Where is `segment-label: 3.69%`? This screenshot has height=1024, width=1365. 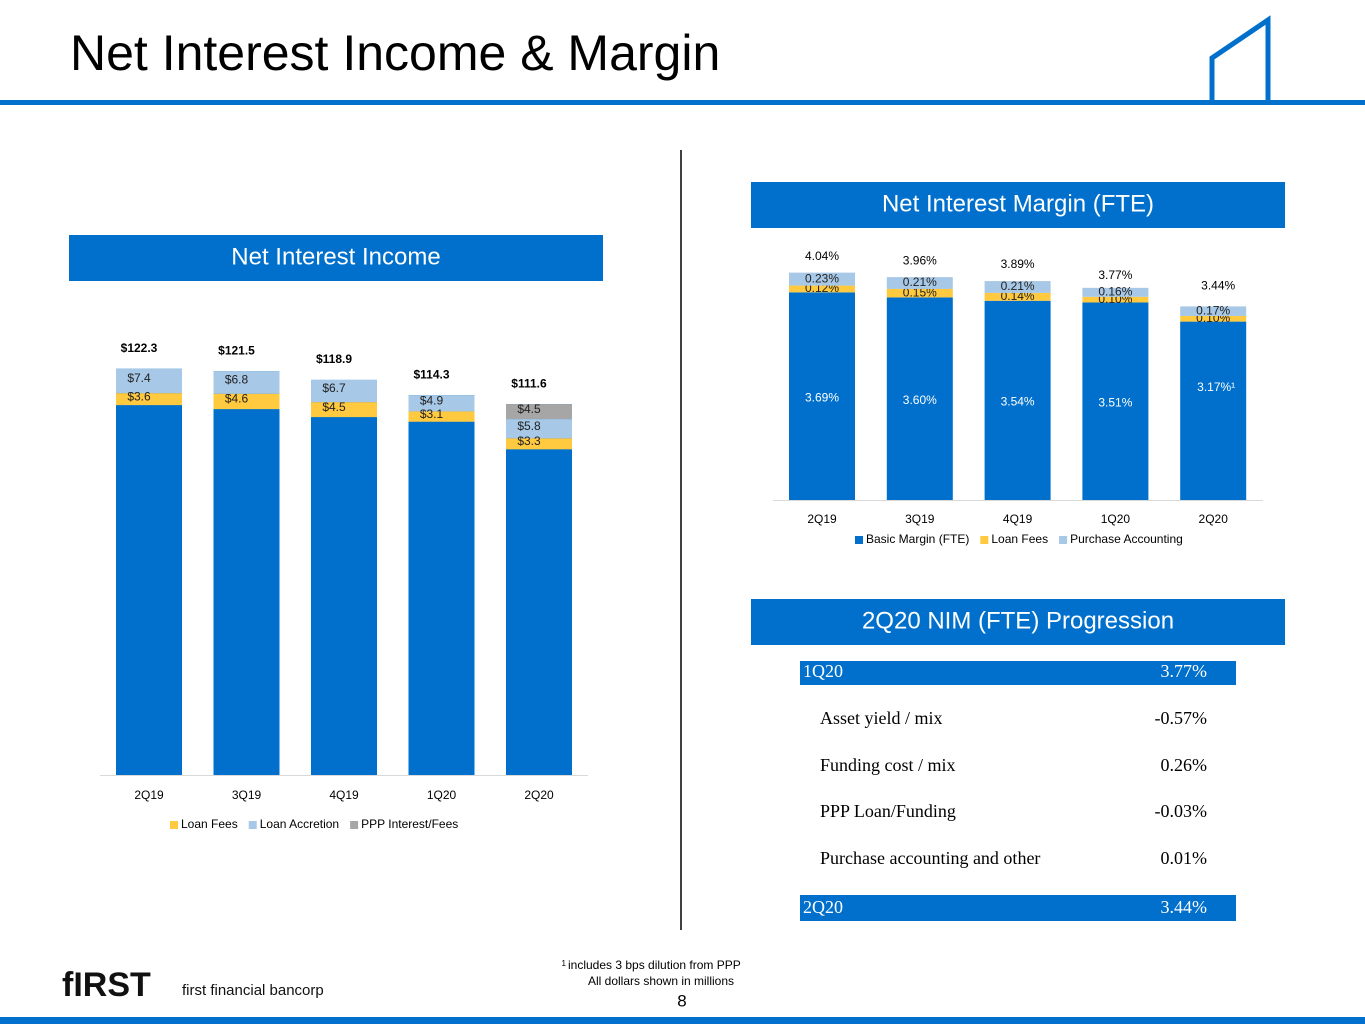
segment-label: 3.69% is located at coordinates (822, 397).